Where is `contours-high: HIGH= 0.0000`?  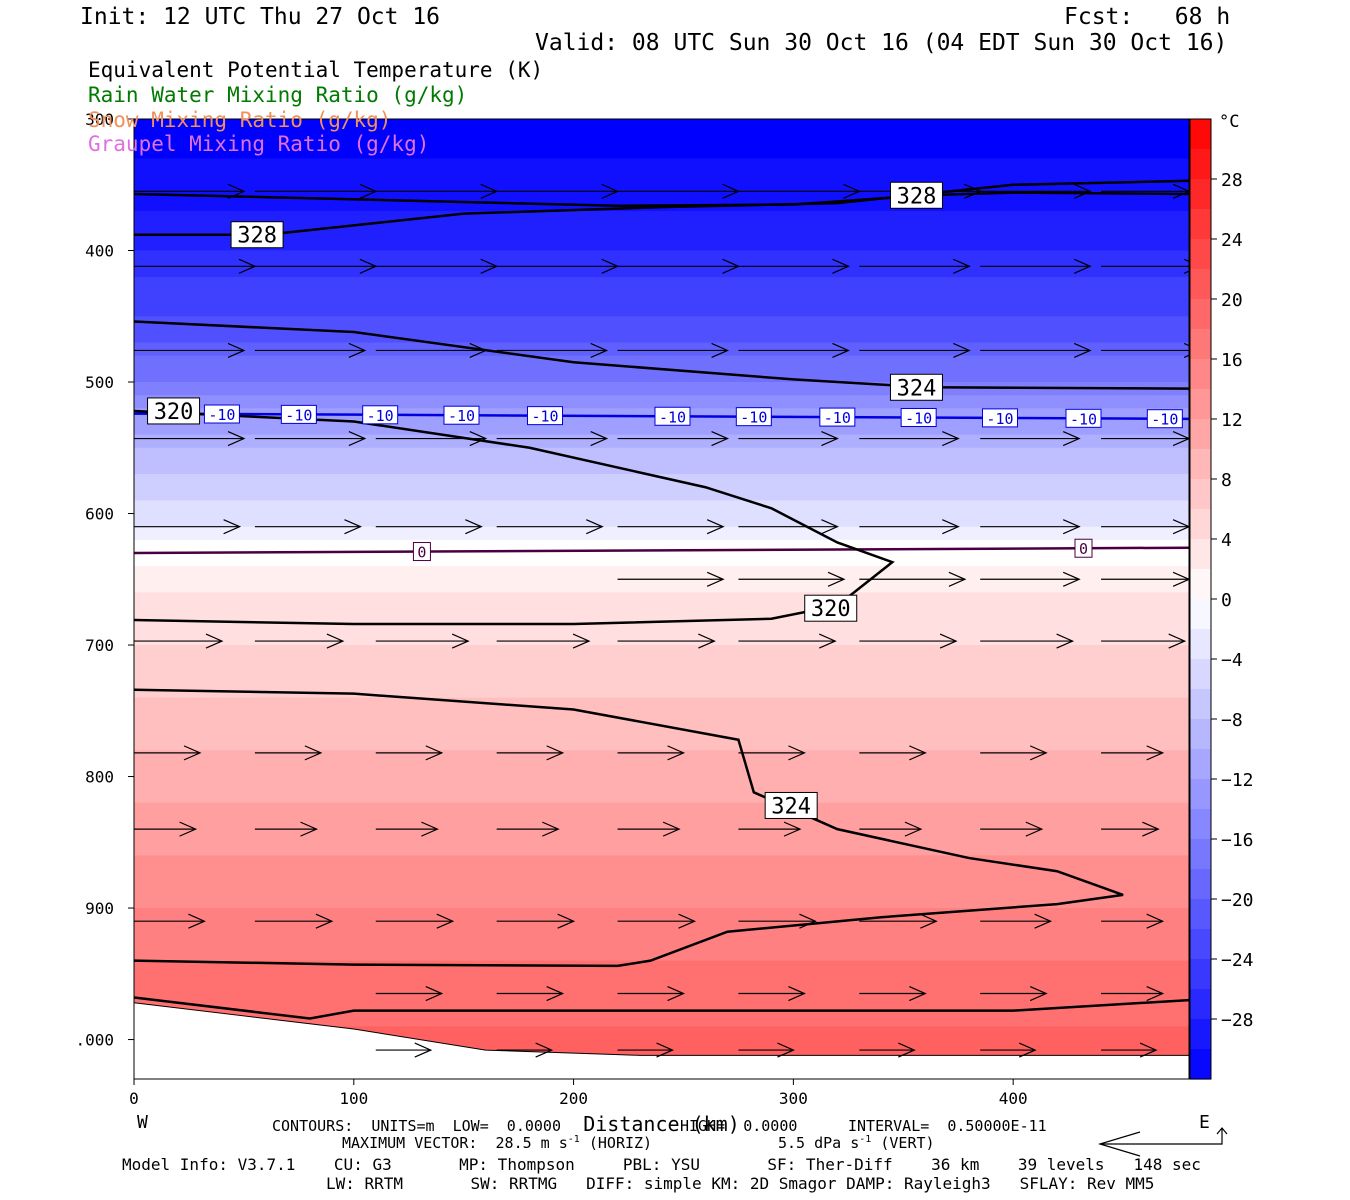
contours-high: HIGH= 0.0000 is located at coordinates (739, 1126).